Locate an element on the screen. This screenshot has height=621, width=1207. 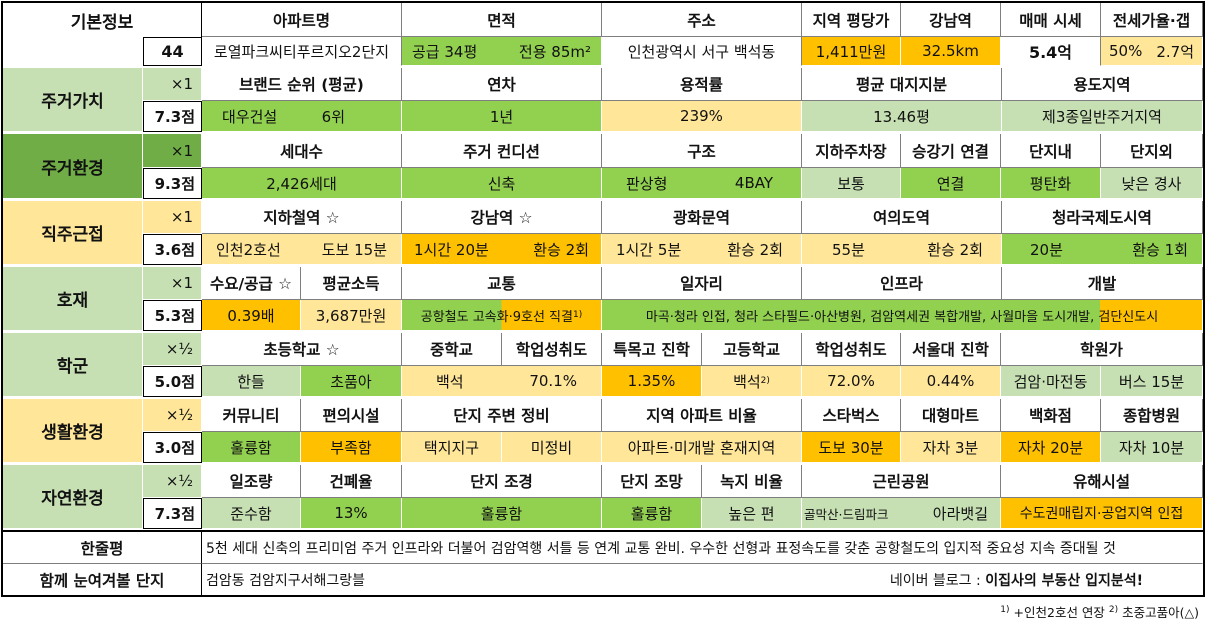
households-value: 2,426세대 is located at coordinates (302, 183).